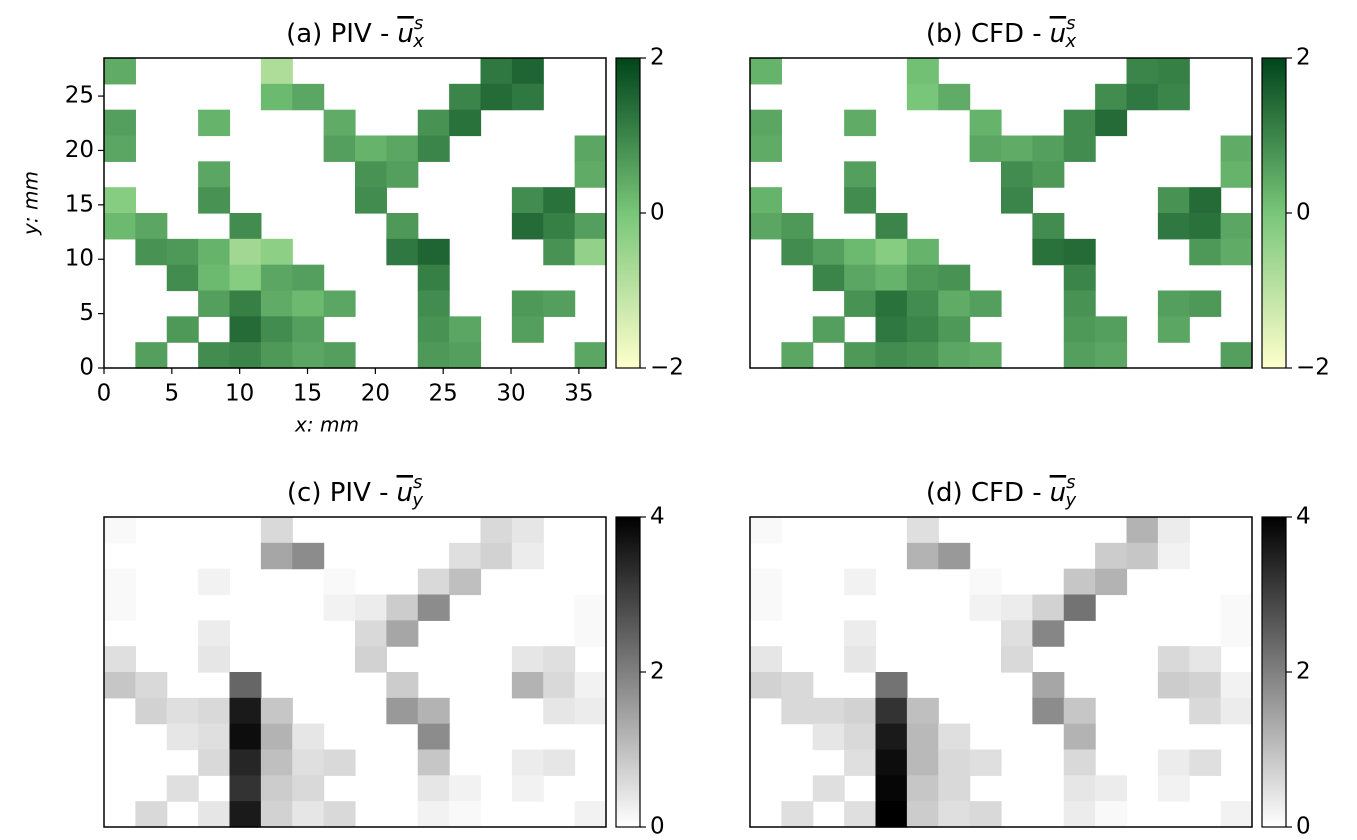 This screenshot has height=840, width=1357. Describe the element at coordinates (79, 204) in the screenshot. I see `y-tick-label: 15` at that location.